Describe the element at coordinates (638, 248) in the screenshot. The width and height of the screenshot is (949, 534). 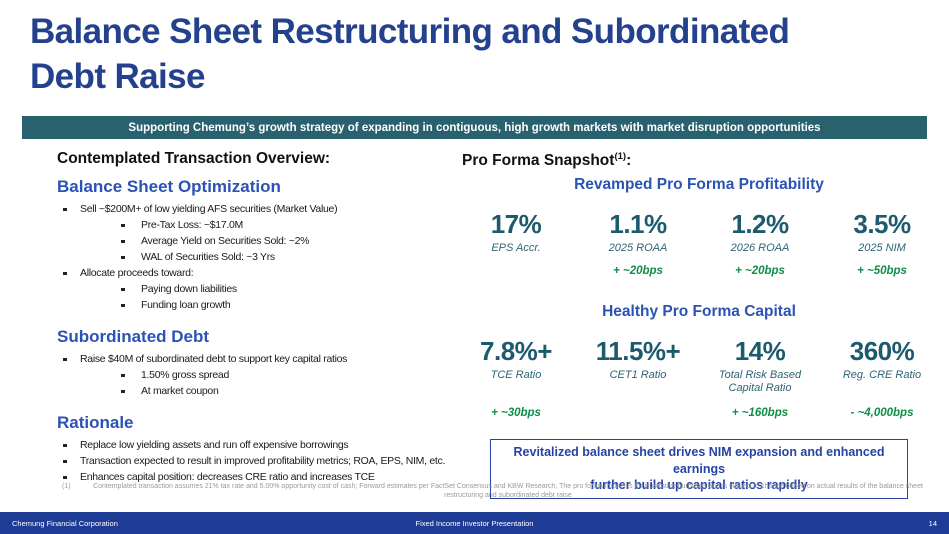
I see `stat-label: 2025 ROAA` at that location.